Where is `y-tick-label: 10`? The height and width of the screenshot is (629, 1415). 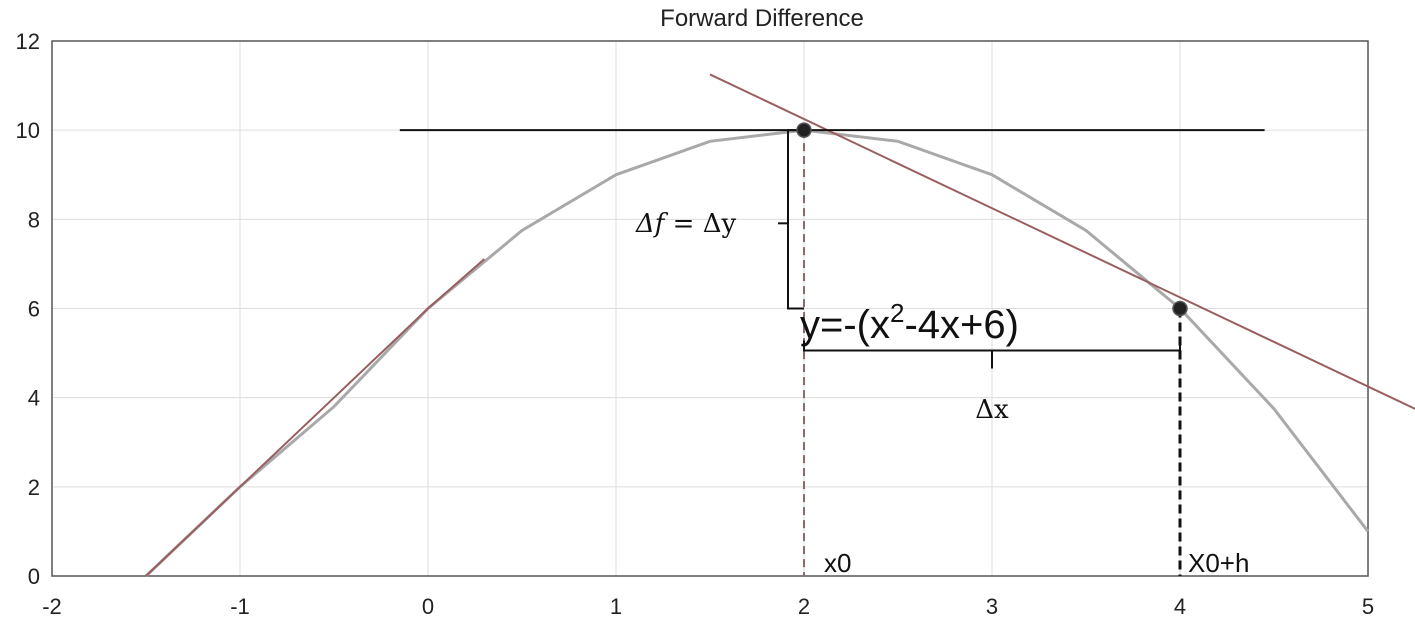
y-tick-label: 10 is located at coordinates (28, 130).